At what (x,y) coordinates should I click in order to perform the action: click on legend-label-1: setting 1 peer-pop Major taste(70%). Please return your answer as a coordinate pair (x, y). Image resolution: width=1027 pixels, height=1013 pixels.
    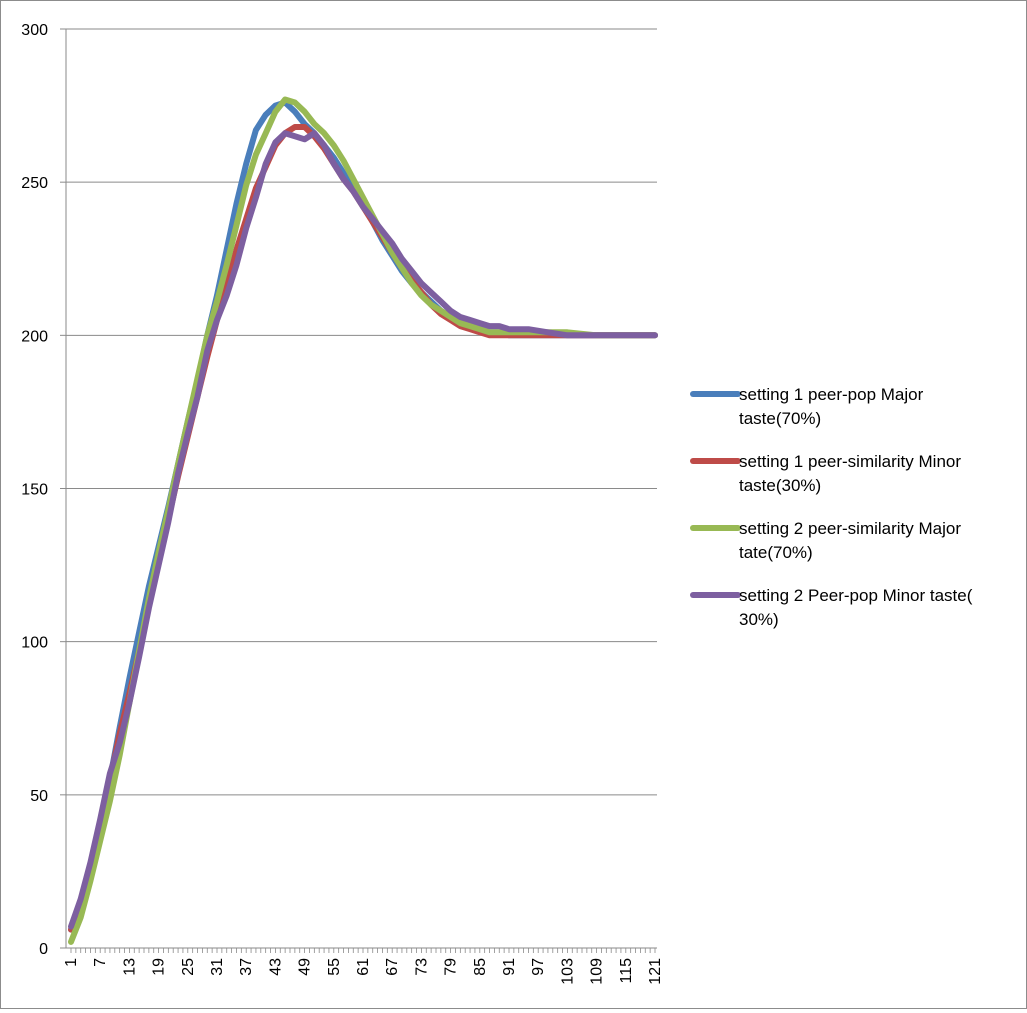
    Looking at the image, I should click on (831, 406).